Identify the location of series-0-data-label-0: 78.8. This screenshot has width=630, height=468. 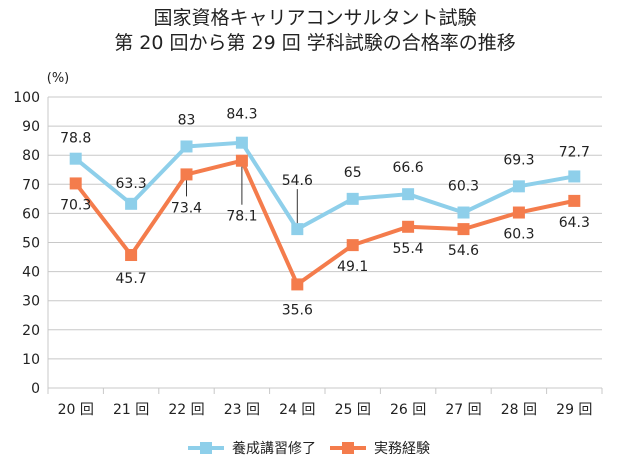
(75, 139).